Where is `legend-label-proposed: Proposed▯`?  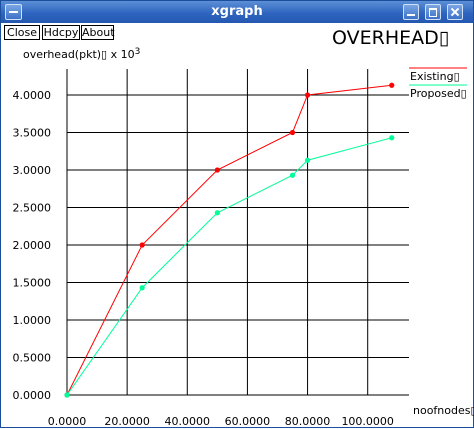
legend-label-proposed: Proposed▯ is located at coordinates (438, 93).